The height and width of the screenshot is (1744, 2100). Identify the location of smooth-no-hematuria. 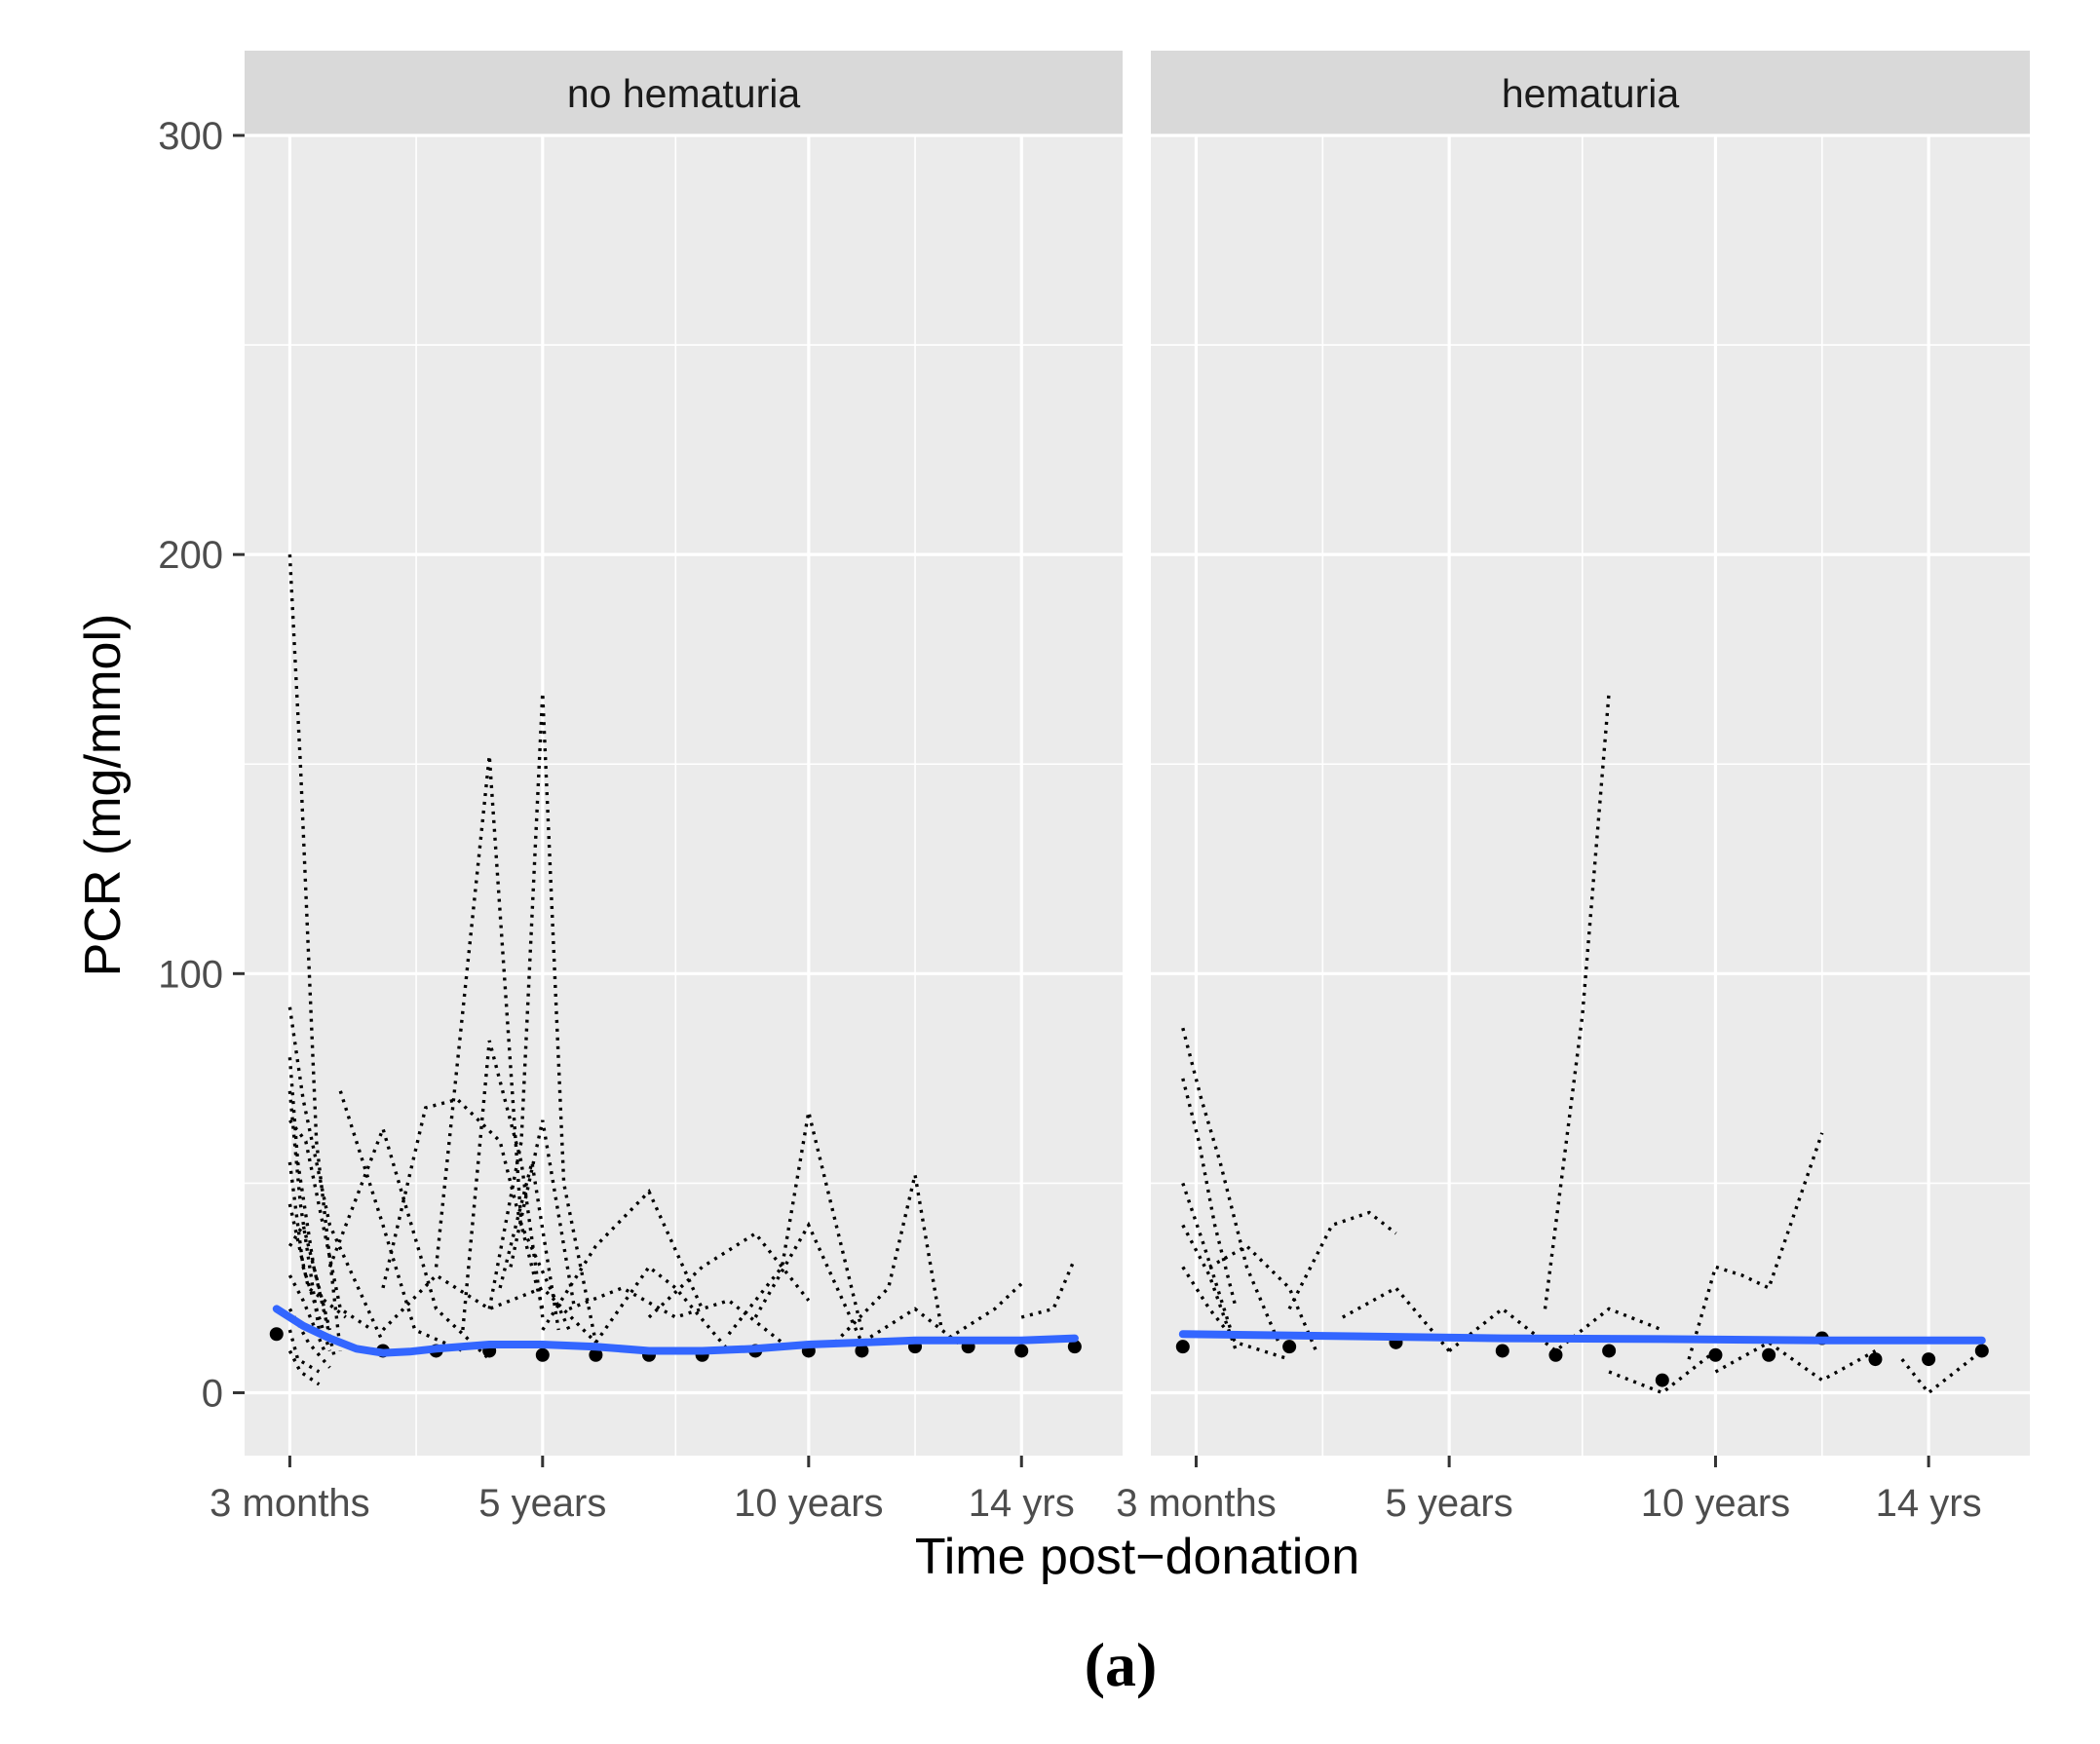
(675, 1331).